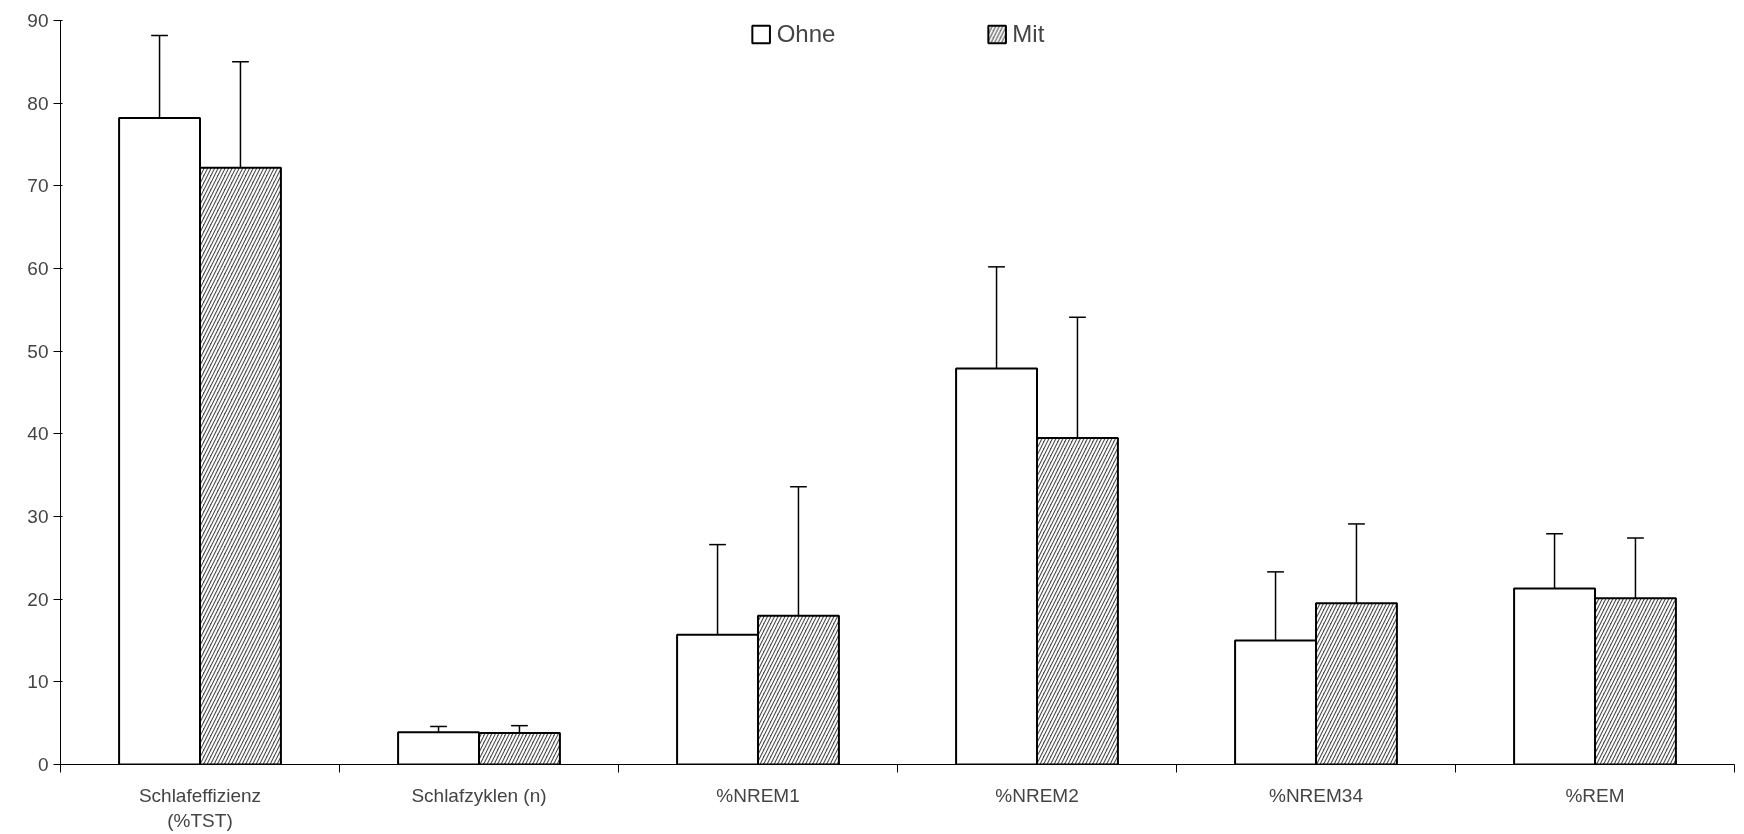 This screenshot has height=834, width=1744. What do you see at coordinates (38, 268) in the screenshot?
I see `y-tick-label: 60` at bounding box center [38, 268].